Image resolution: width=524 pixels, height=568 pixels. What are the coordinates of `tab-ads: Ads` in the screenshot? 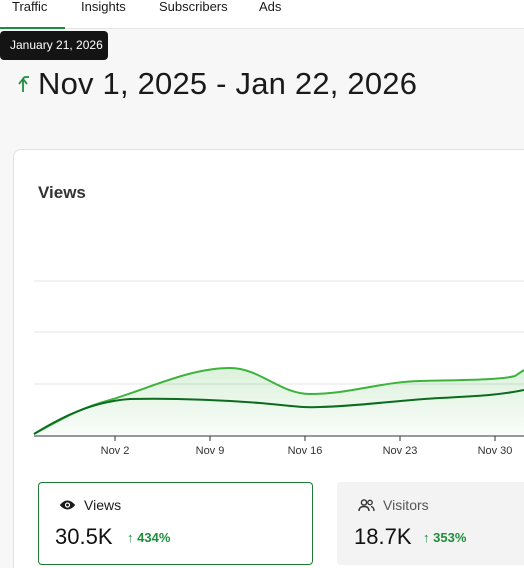 It's located at (270, 7).